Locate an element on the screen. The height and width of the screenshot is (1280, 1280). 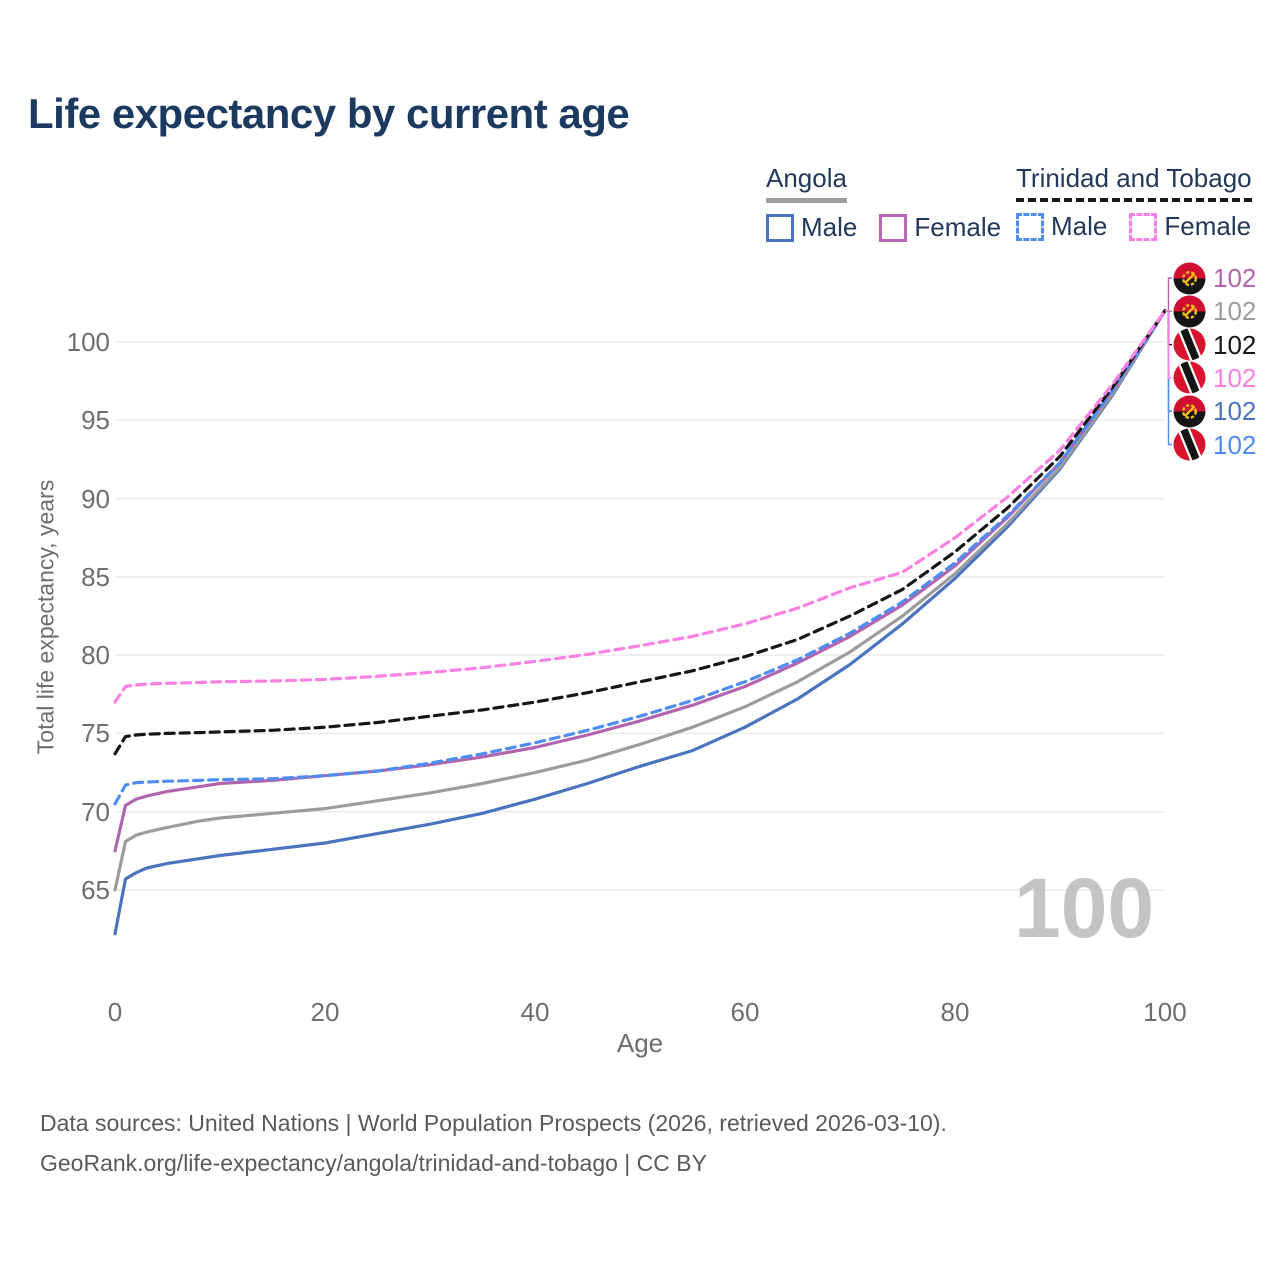
end-label-tt-female: 102 is located at coordinates (1214, 378).